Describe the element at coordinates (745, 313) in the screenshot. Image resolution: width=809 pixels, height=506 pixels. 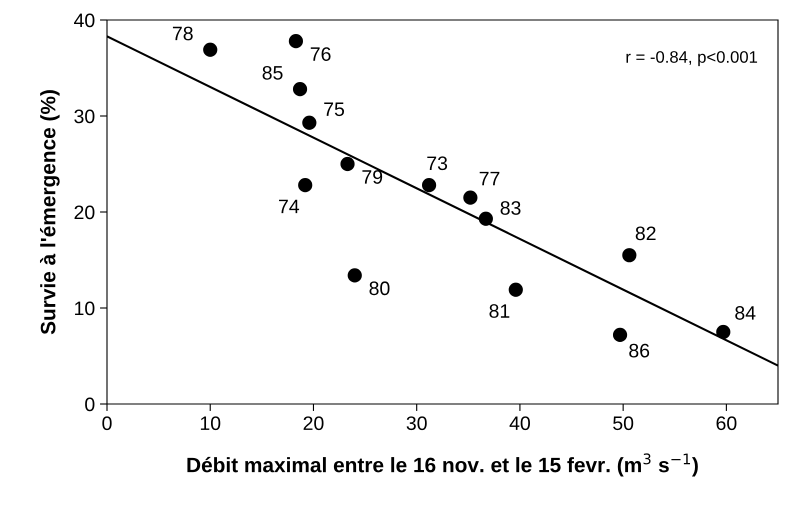
I see `annotation: 84` at that location.